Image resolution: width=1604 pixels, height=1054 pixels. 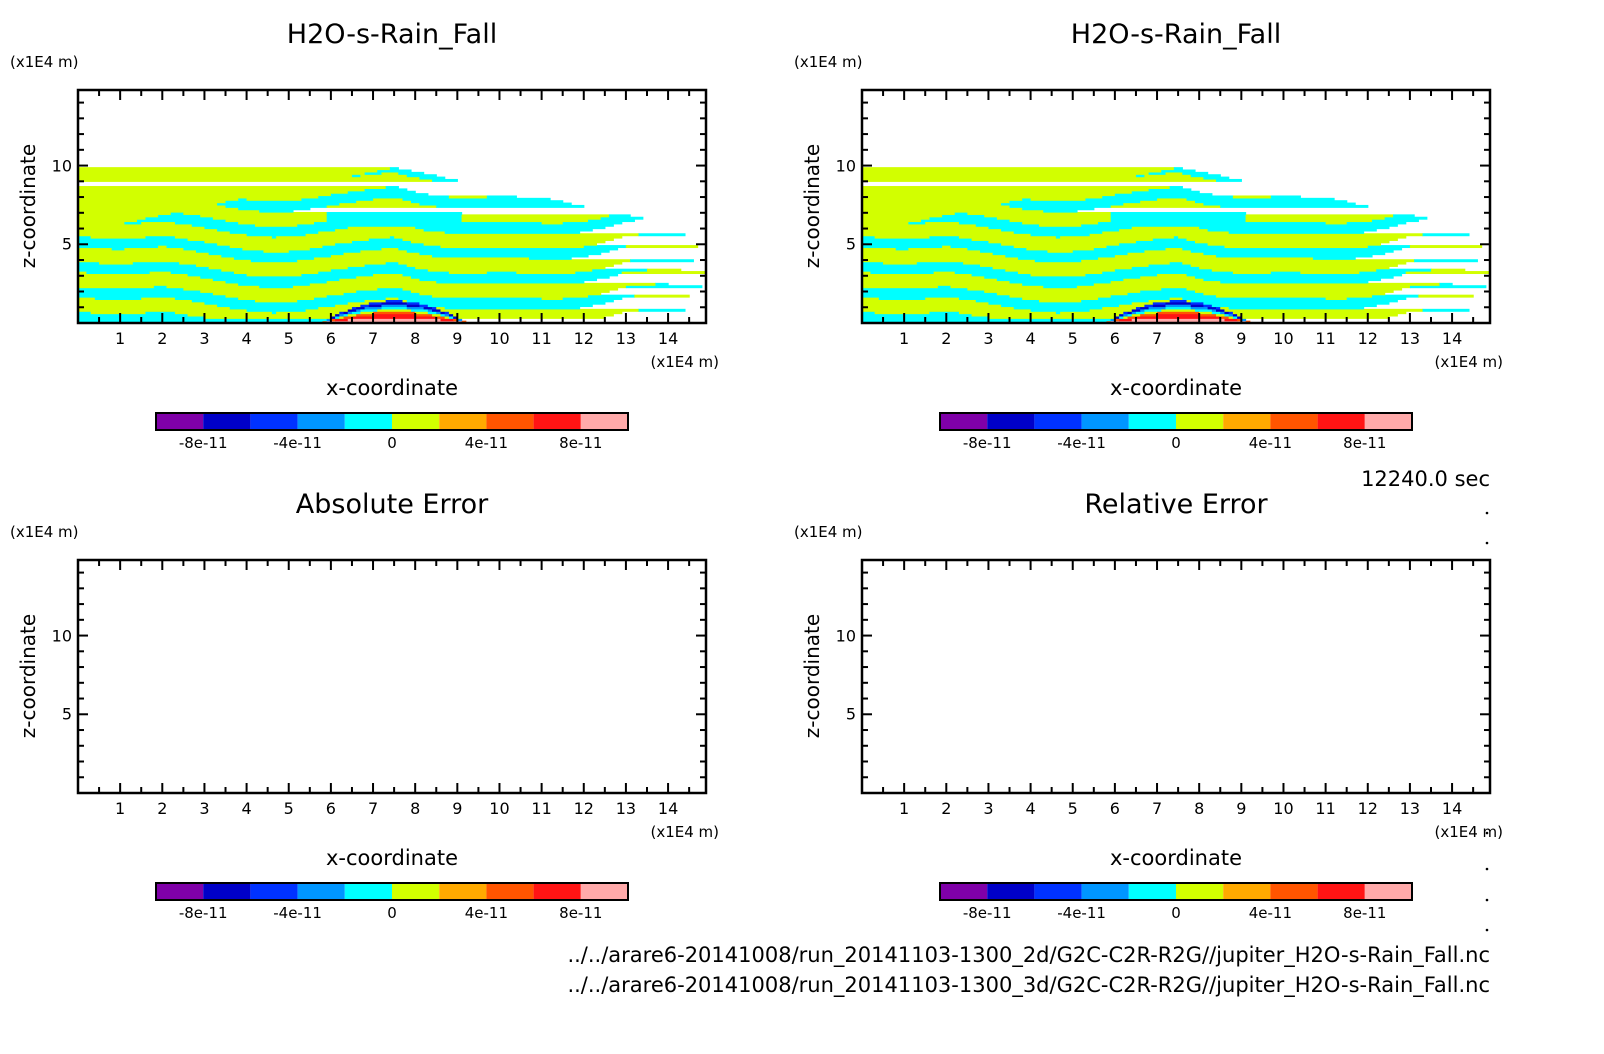 What do you see at coordinates (392, 676) in the screenshot?
I see `plot-frame` at bounding box center [392, 676].